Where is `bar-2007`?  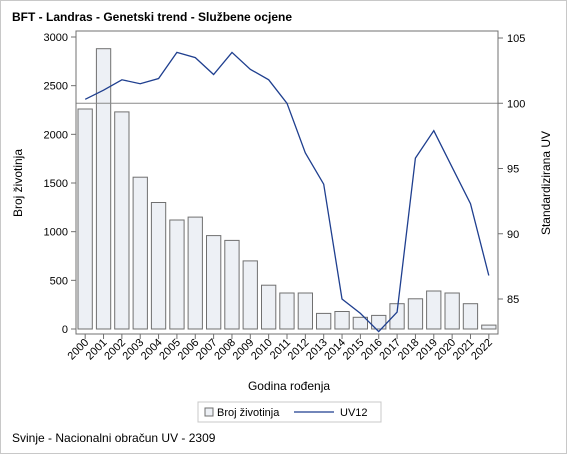 bar-2007 is located at coordinates (214, 282).